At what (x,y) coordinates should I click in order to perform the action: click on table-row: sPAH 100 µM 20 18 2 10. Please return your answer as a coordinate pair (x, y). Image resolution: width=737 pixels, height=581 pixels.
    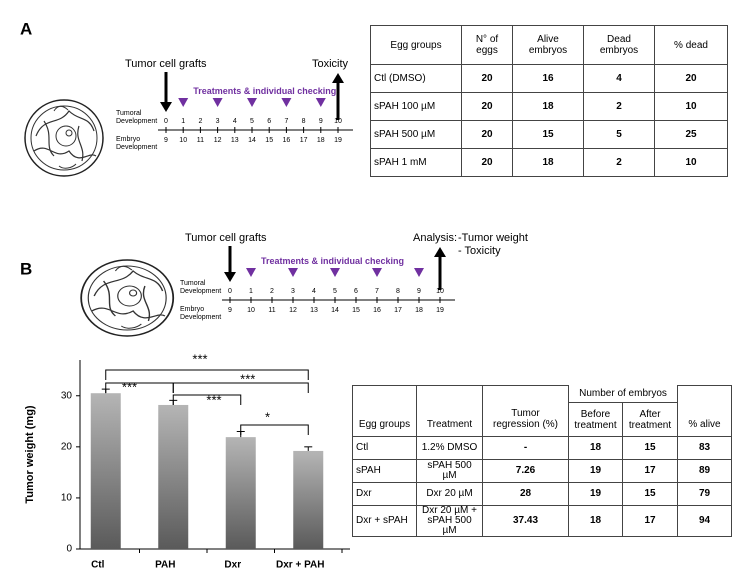
    Looking at the image, I should click on (549, 106).